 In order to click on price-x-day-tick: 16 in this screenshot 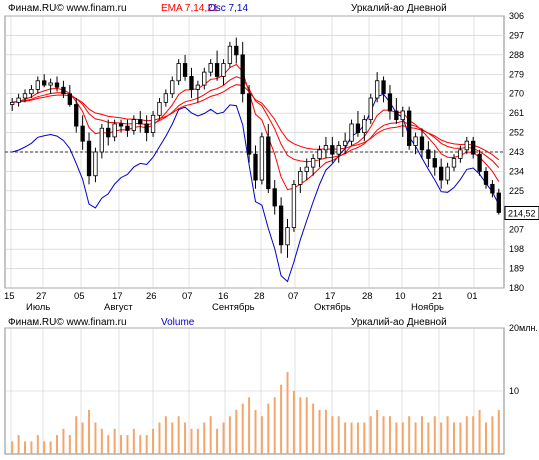, I will do `click(223, 296)`.